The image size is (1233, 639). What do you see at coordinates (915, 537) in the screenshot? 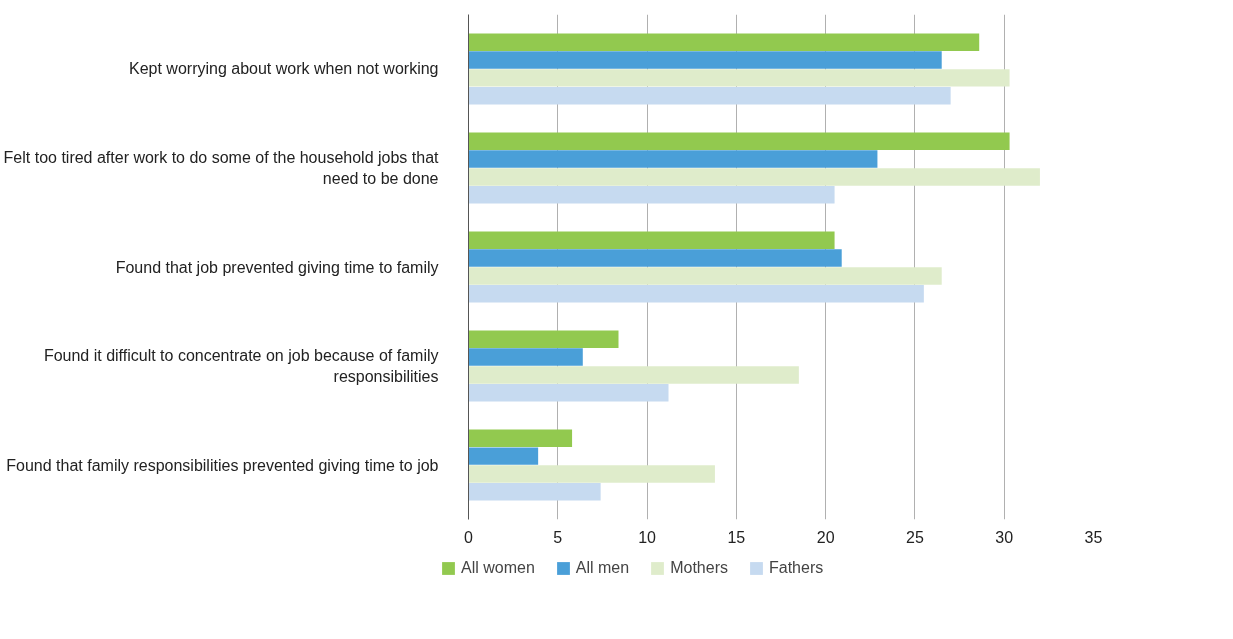
I see `x-tick-label: 25` at bounding box center [915, 537].